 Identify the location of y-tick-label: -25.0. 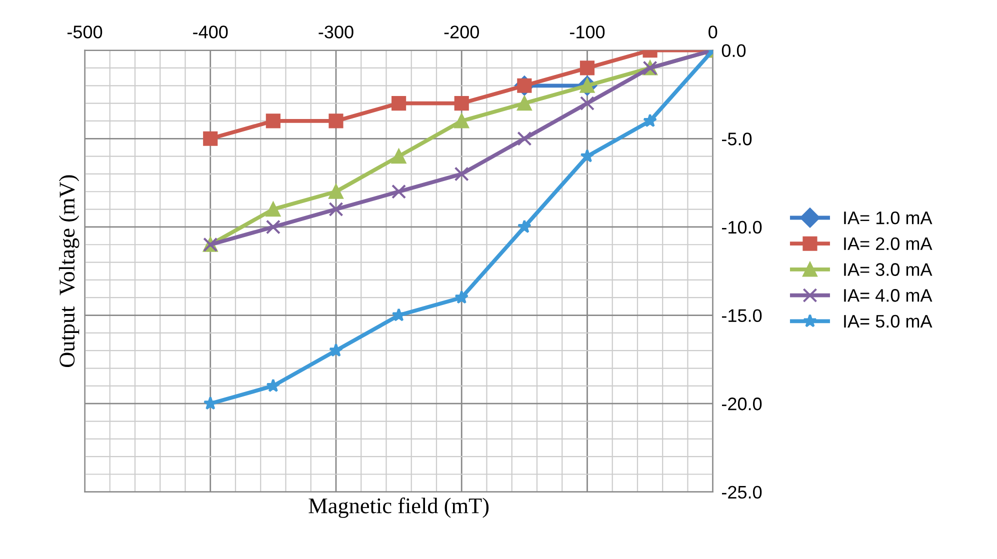
(742, 492).